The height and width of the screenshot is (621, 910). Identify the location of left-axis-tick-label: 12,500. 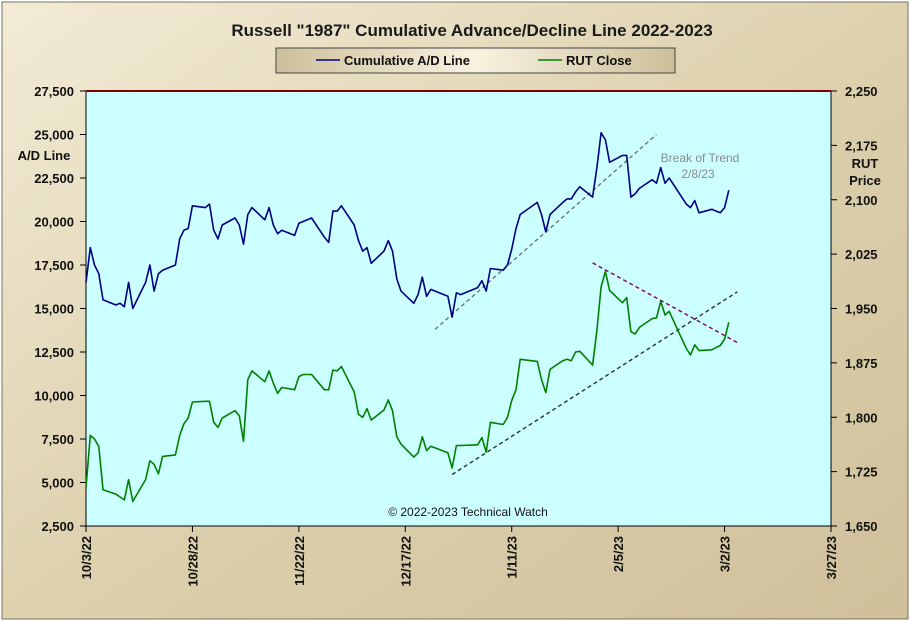
(54, 352).